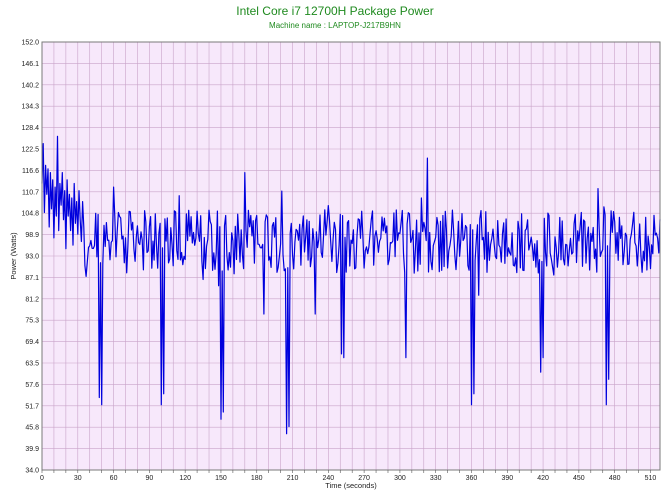  Describe the element at coordinates (32, 406) in the screenshot. I see `y-tick-label: 51.7` at that location.